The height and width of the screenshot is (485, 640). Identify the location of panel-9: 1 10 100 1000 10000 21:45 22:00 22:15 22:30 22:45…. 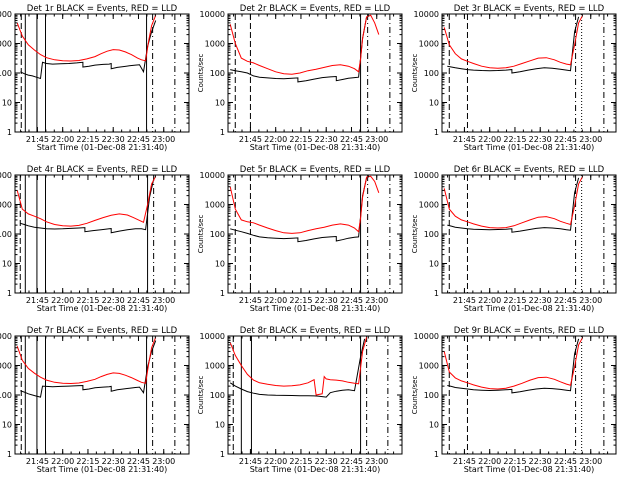
(514, 400).